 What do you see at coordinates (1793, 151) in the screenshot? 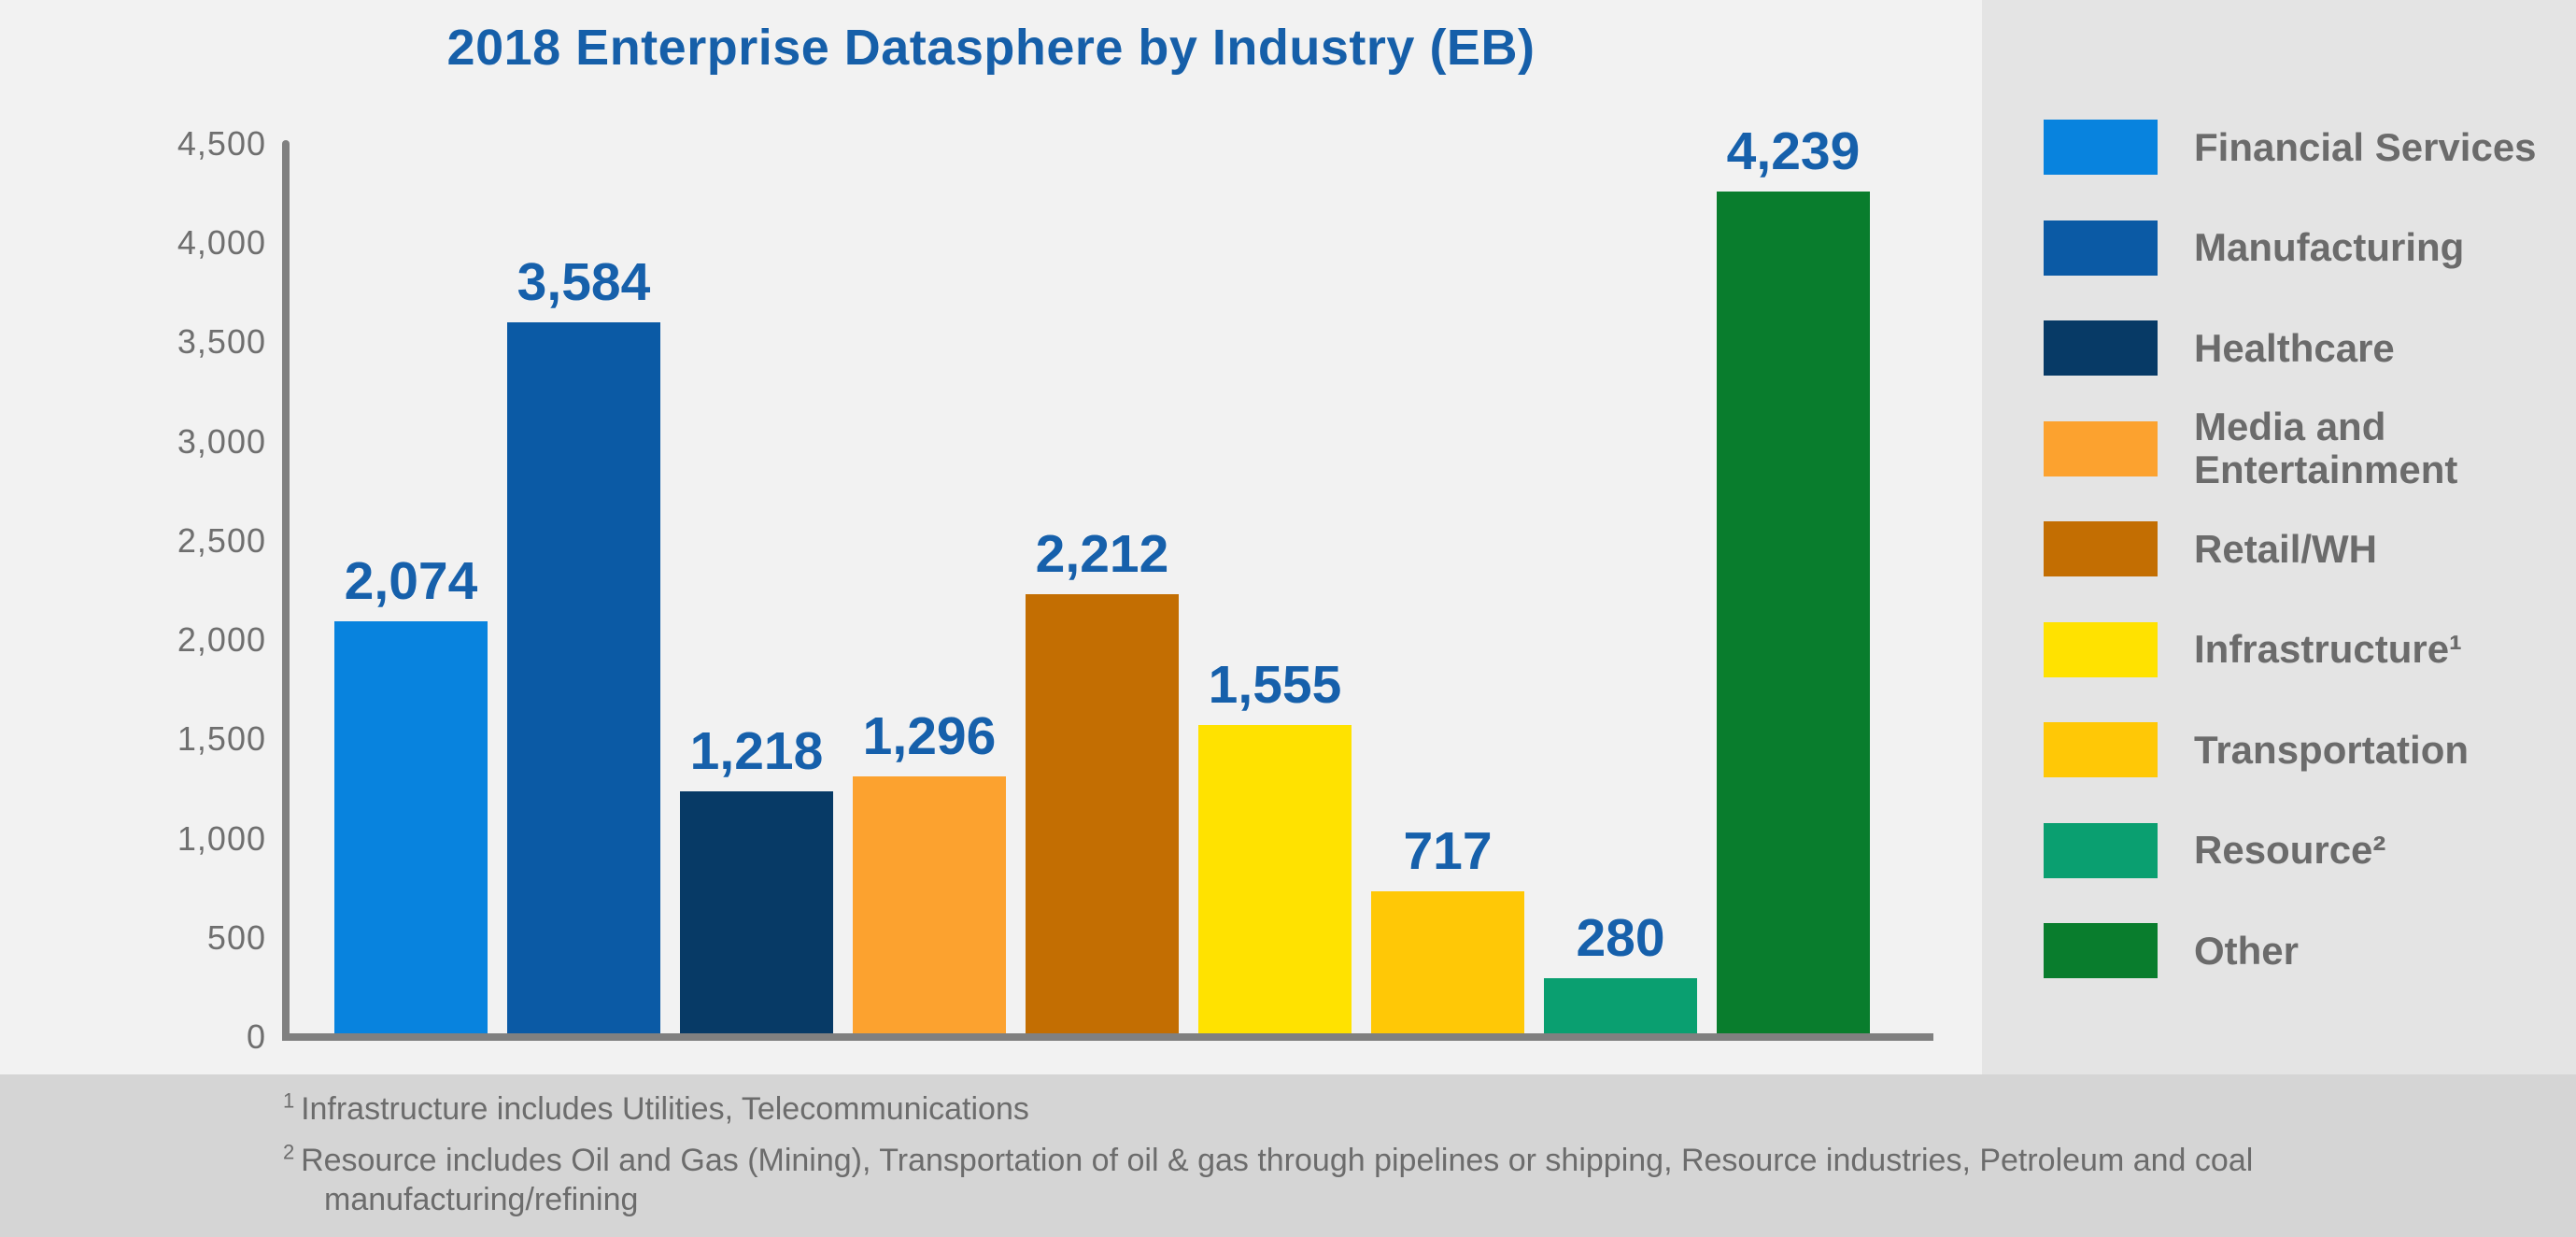
I see `bar-value-label: 4,239` at bounding box center [1793, 151].